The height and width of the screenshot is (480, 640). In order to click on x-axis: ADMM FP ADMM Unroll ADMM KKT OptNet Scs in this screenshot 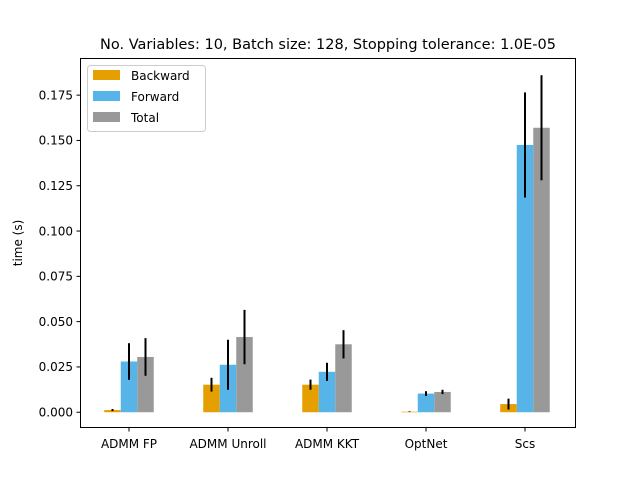, I will do `click(318, 439)`.